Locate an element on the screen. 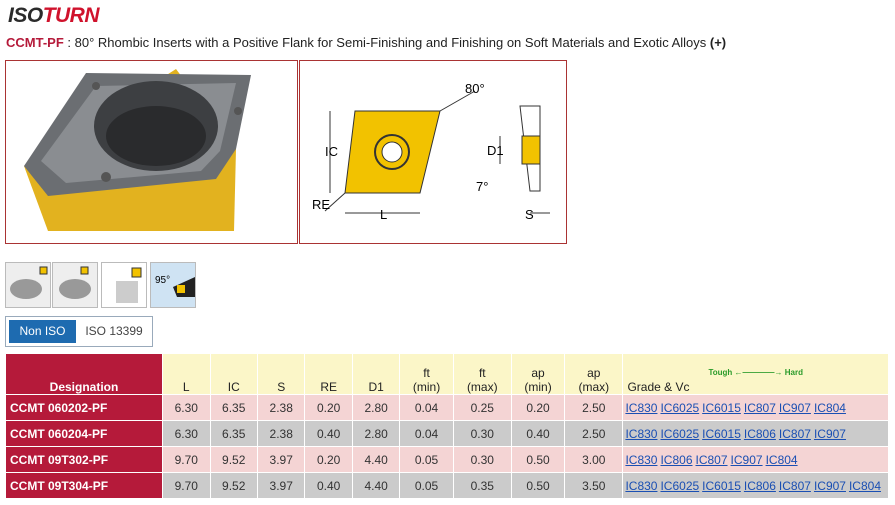  plus-link: (+) is located at coordinates (718, 42).